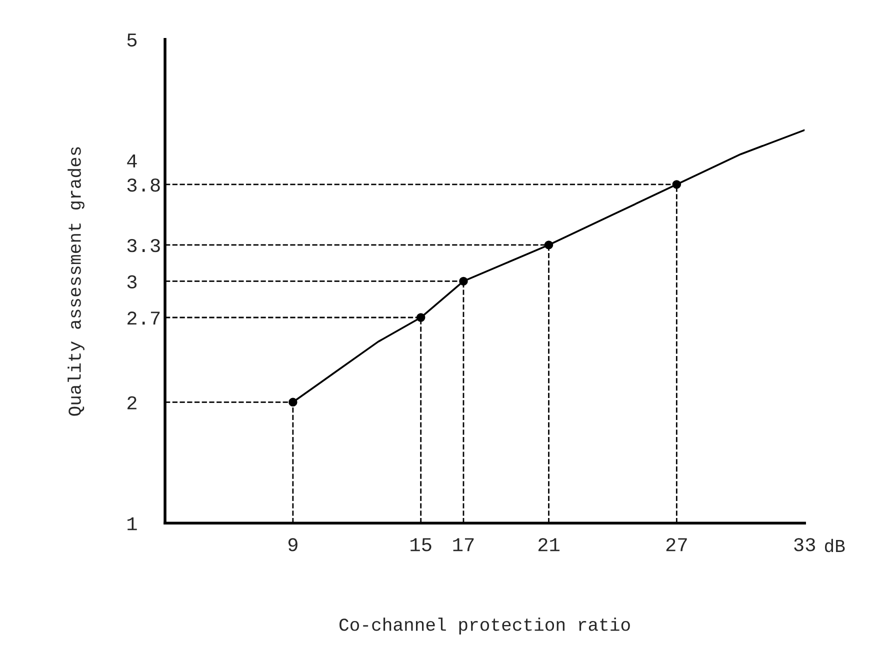 This screenshot has height=645, width=892. Describe the element at coordinates (421, 545) in the screenshot. I see `x-tick-label: 15` at that location.